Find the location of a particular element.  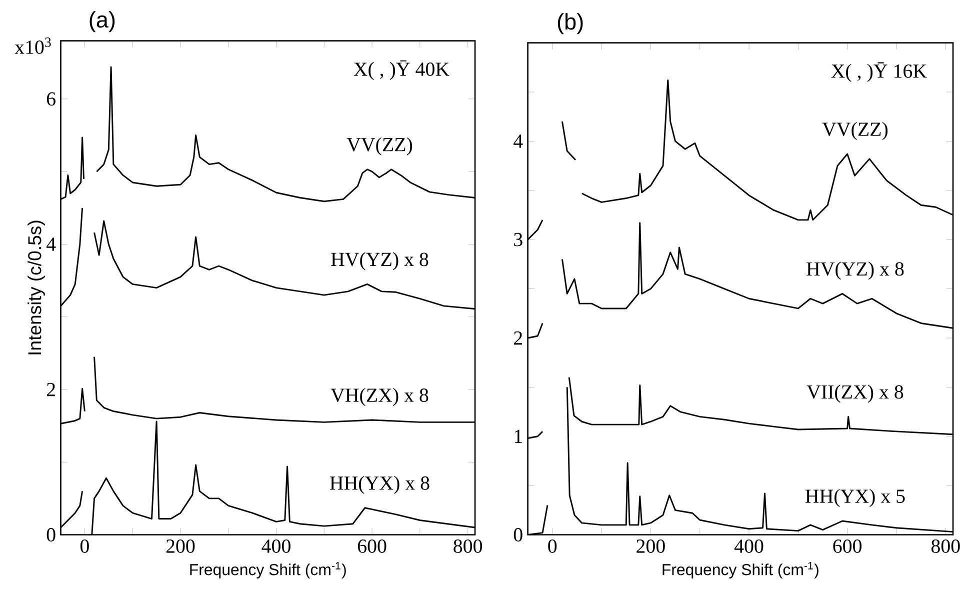

annotation: X( , )Ȳ 40K is located at coordinates (402, 70).